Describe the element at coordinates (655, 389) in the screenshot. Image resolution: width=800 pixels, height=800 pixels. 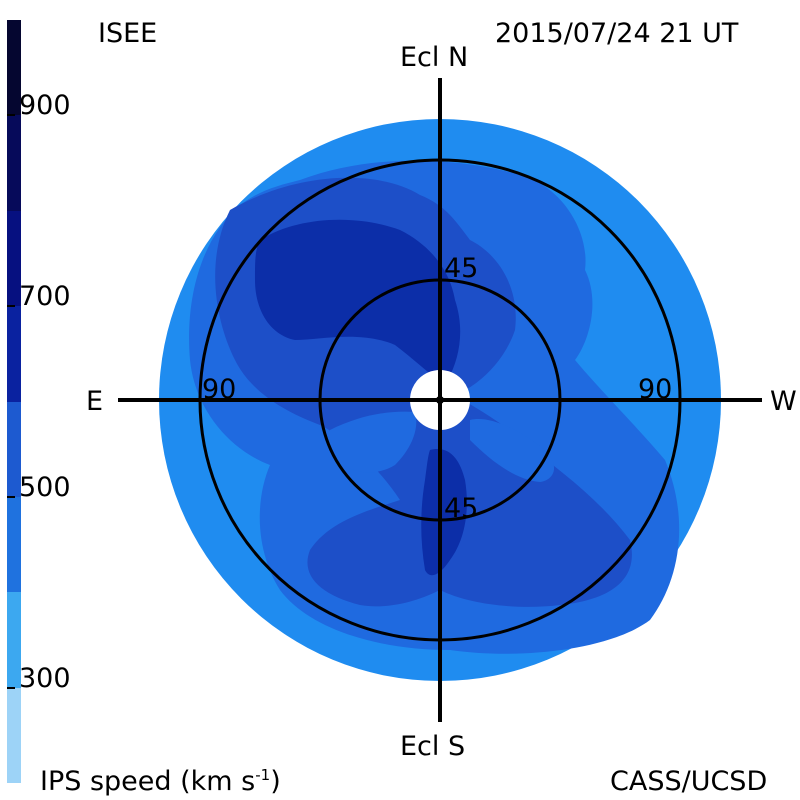
I see `ring-90-right-label: 90` at that location.